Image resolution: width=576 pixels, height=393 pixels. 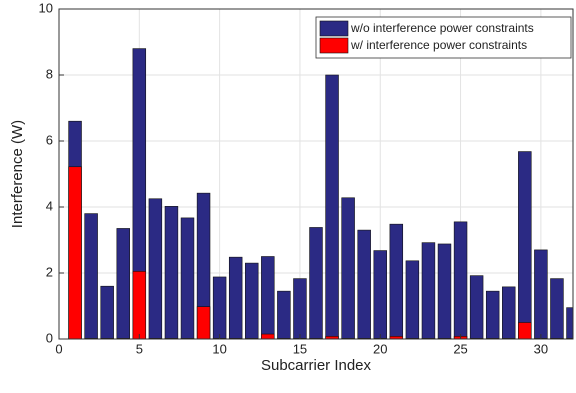 What do you see at coordinates (49, 139) in the screenshot?
I see `y-tick-label: 6` at bounding box center [49, 139].